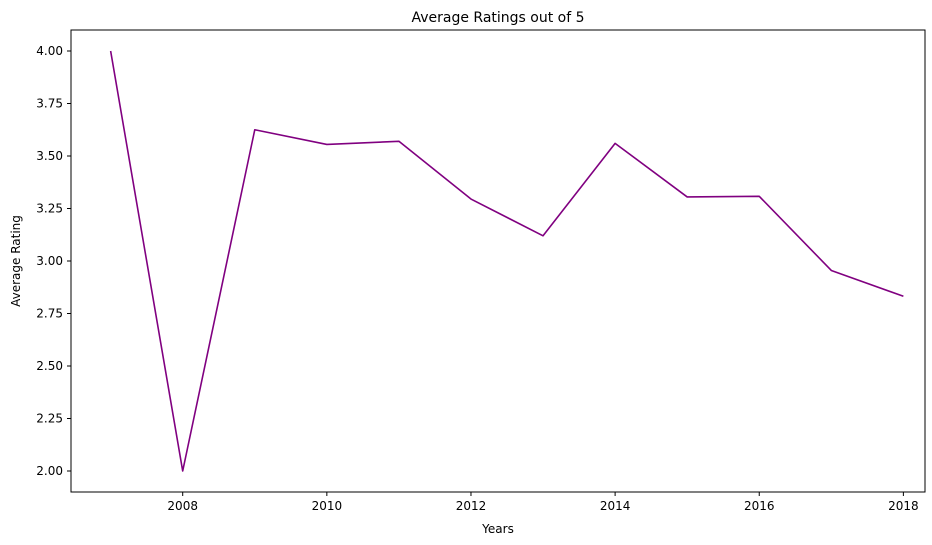  What do you see at coordinates (16, 261) in the screenshot?
I see `y-axis-label: Average Rating` at bounding box center [16, 261].